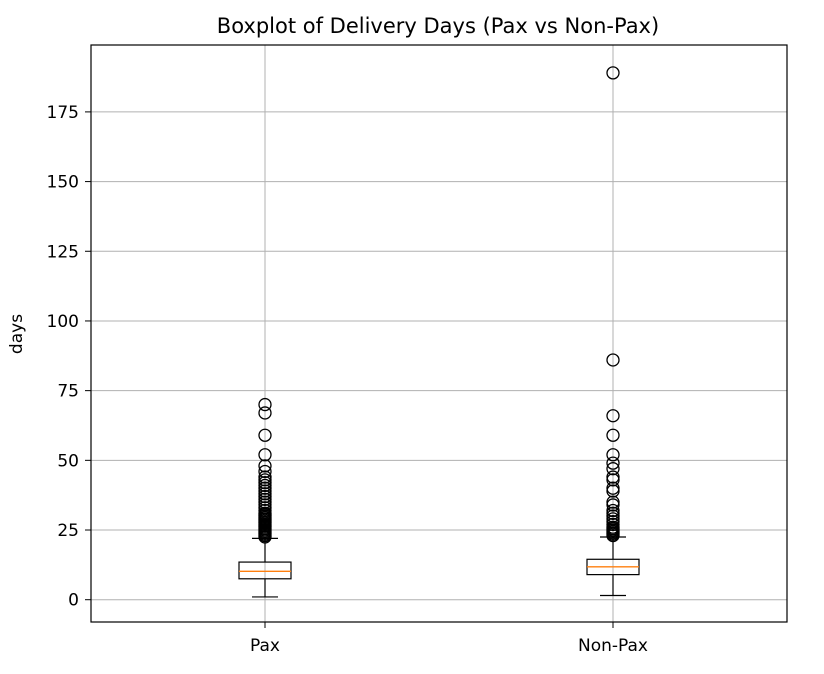 Image resolution: width=824 pixels, height=674 pixels. What do you see at coordinates (265, 497) in the screenshot?
I see `box-pax` at bounding box center [265, 497].